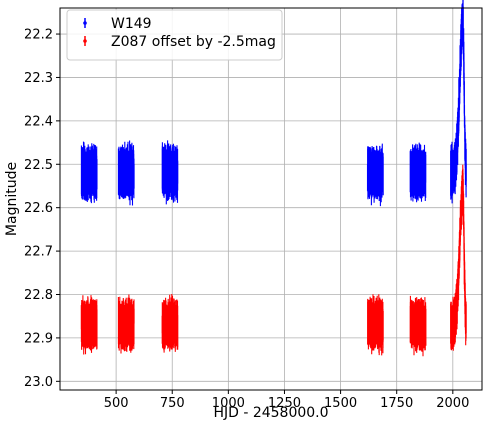 This screenshot has height=424, width=500. Describe the element at coordinates (396, 403) in the screenshot. I see `x-tick-label: 1750` at that location.